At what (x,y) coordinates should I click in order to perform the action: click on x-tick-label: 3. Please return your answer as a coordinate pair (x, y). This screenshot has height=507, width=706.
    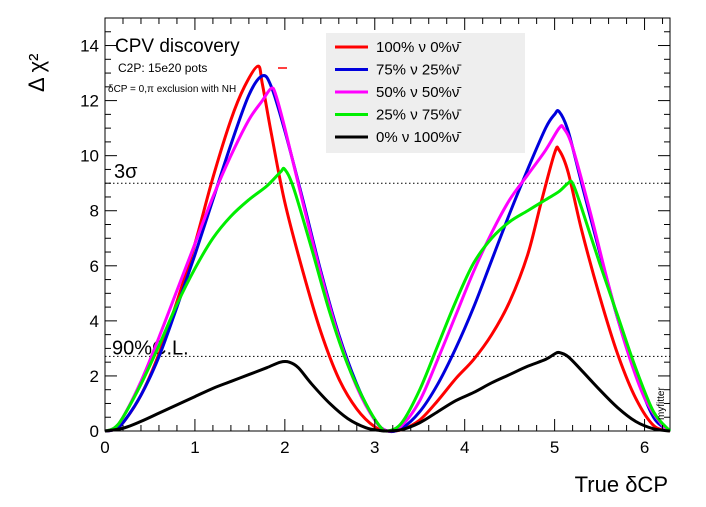
    Looking at the image, I should click on (374, 447).